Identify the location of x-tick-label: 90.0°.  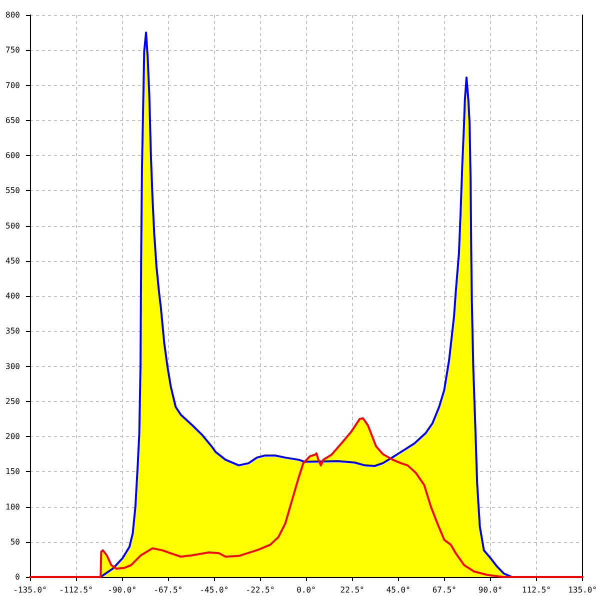
(490, 590).